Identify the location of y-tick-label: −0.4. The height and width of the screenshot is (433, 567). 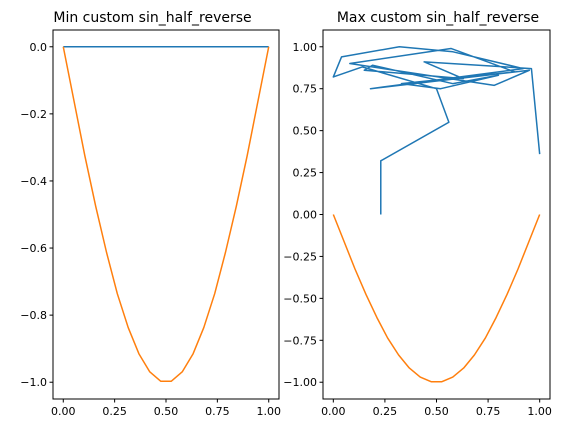
(33, 181).